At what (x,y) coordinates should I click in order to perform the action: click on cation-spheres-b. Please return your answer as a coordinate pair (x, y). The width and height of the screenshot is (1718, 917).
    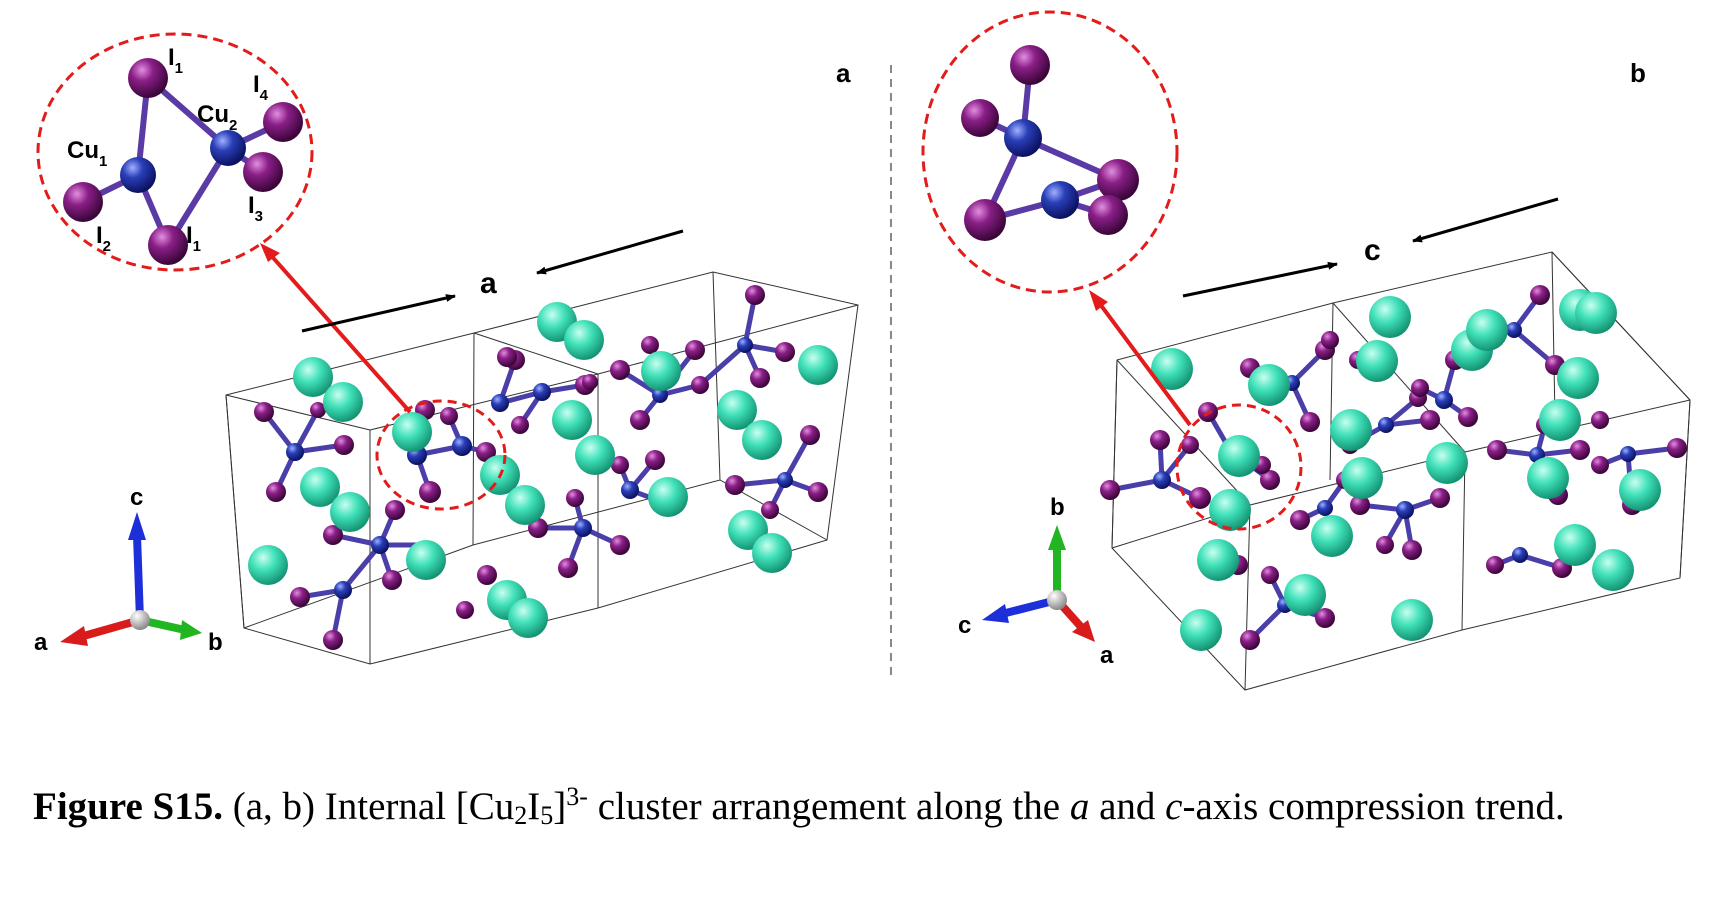
    Looking at the image, I should click on (1406, 470).